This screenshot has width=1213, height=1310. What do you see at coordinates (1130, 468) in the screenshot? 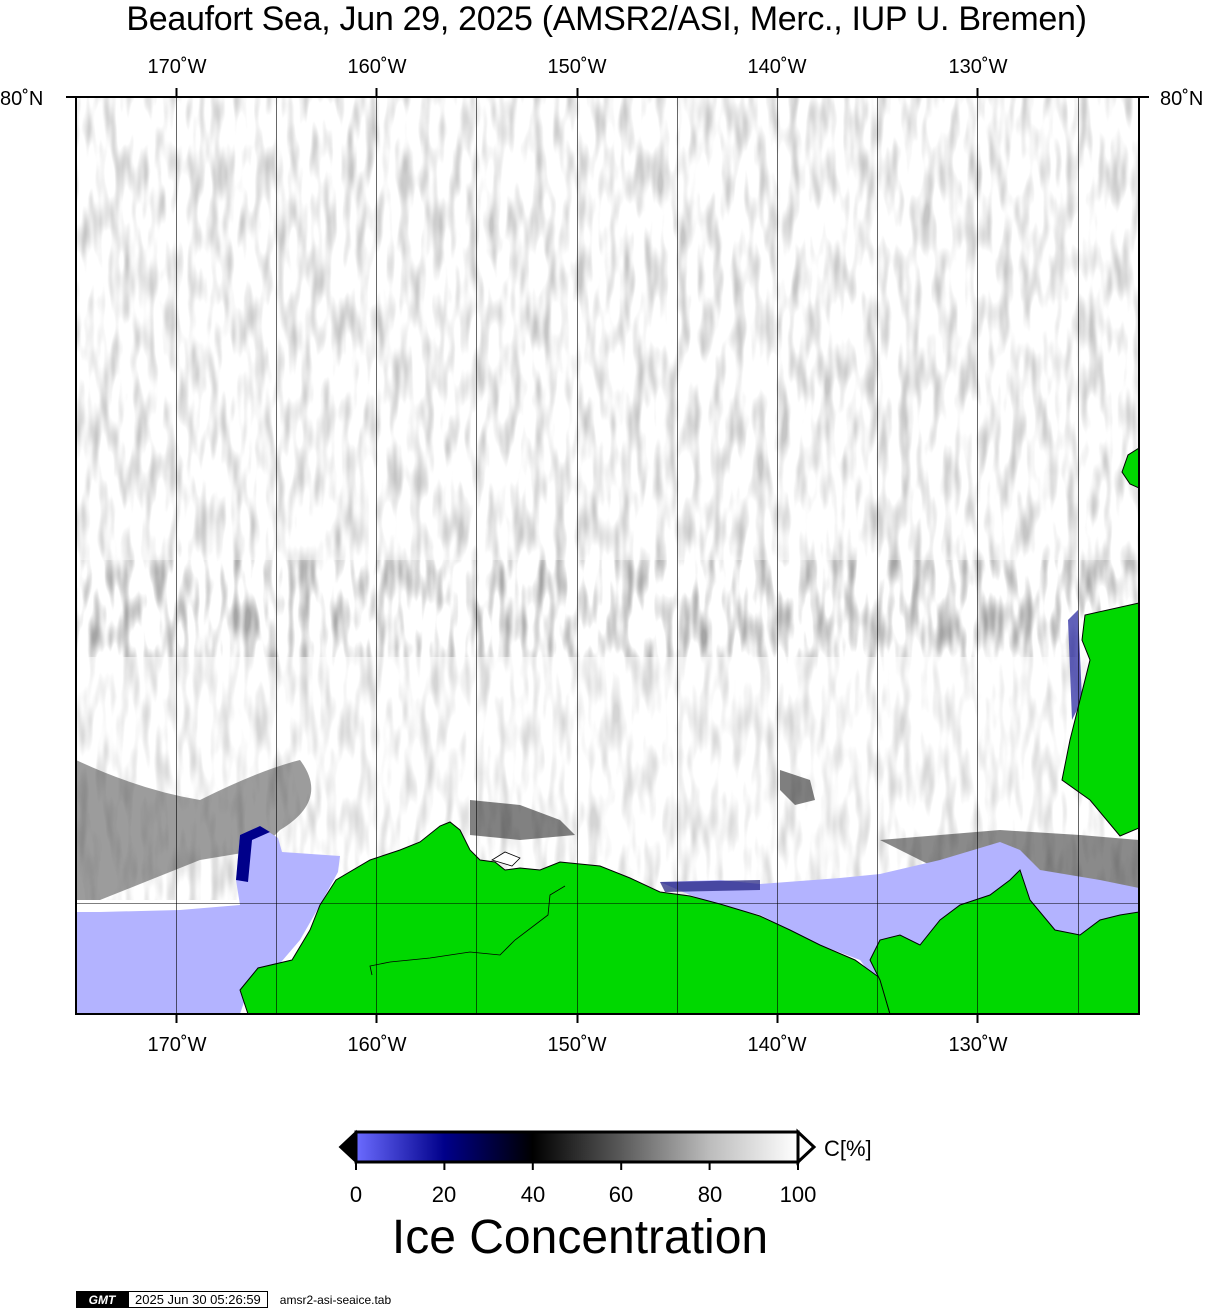
I see `land-prince-patrick` at bounding box center [1130, 468].